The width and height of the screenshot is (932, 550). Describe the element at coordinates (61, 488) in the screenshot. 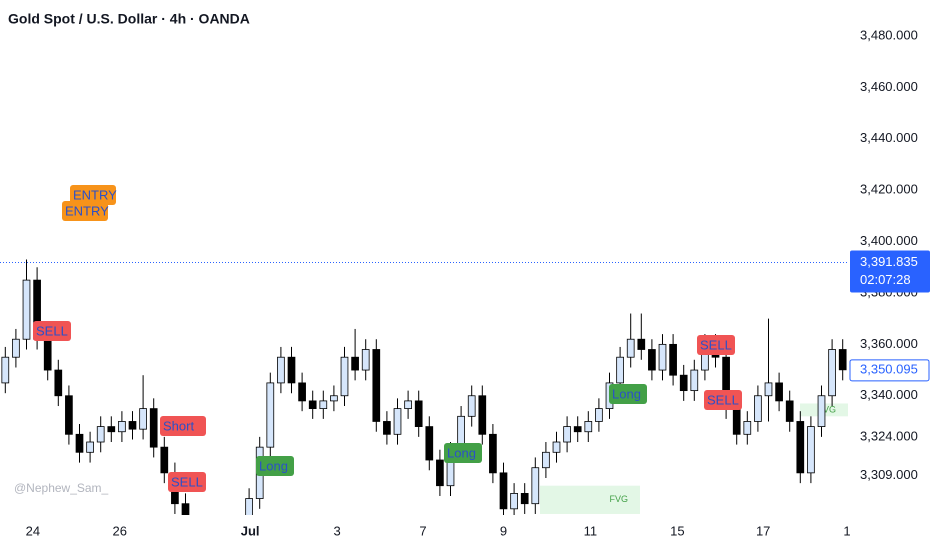

I see `watermark: @Nephew_Sam_` at that location.